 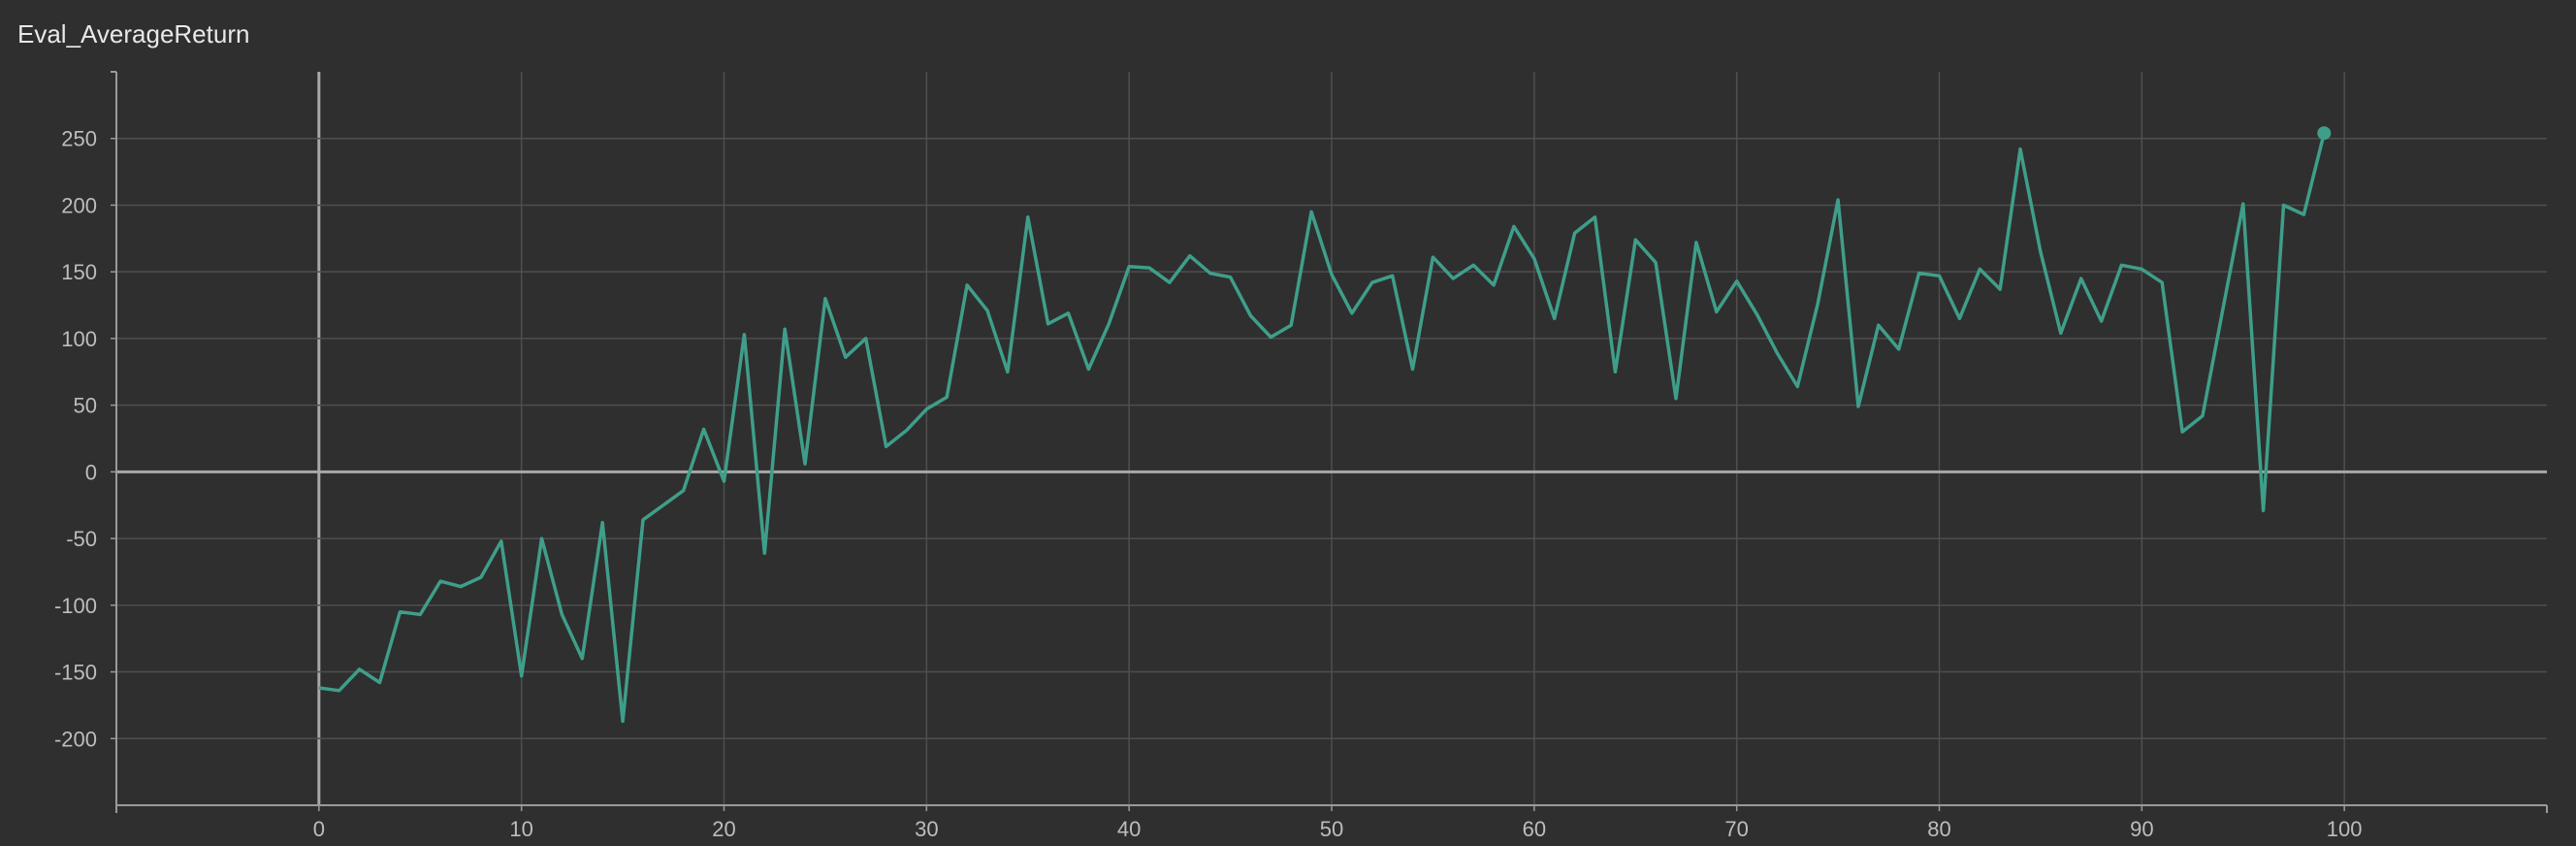 I want to click on chart-title: Eval_AverageReturn, so click(x=133, y=34).